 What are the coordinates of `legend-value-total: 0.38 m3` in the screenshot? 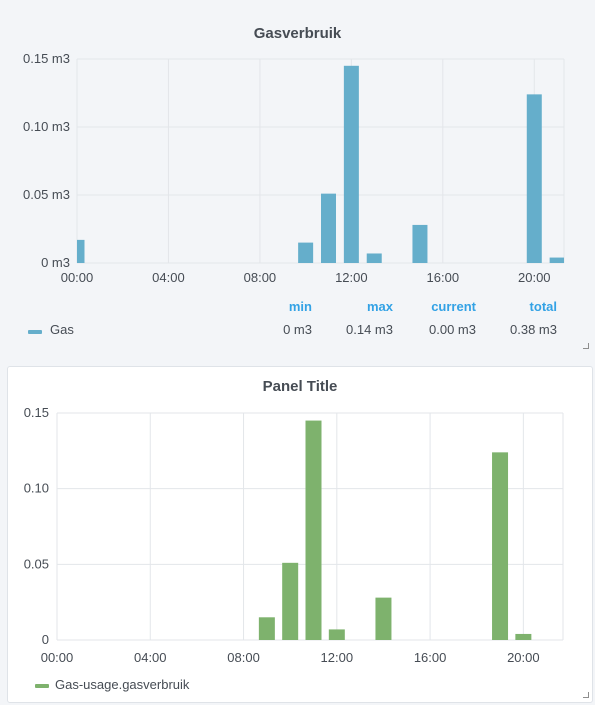 It's located at (533, 329).